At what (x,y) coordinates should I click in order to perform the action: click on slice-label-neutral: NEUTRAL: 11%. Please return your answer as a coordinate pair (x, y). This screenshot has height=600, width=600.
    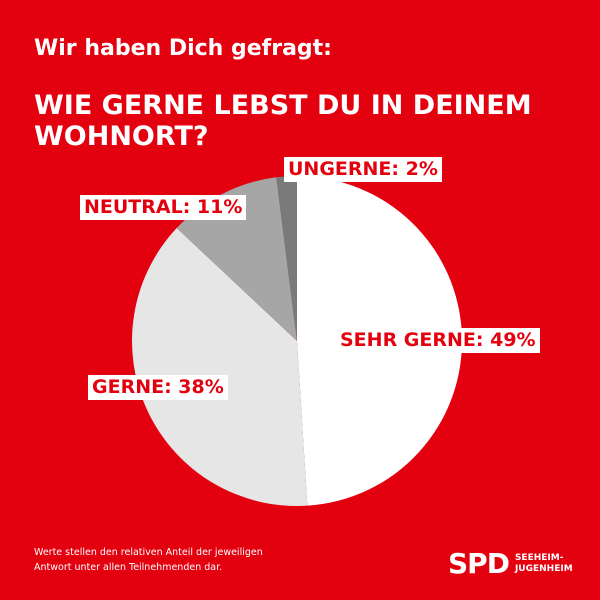
    Looking at the image, I should click on (163, 207).